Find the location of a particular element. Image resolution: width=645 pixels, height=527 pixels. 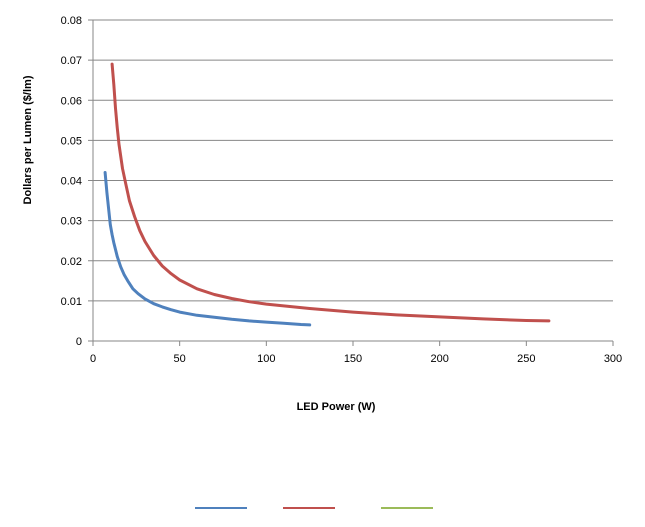

x-tick-label-5: 250 is located at coordinates (526, 359).